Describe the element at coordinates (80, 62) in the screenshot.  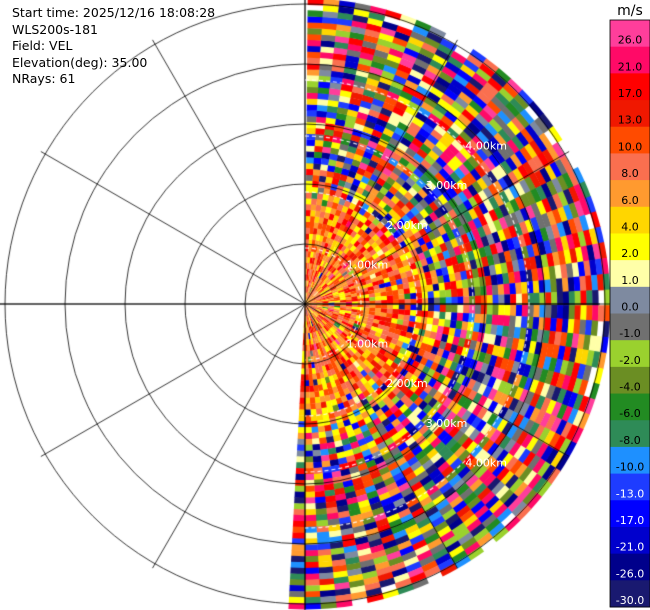
I see `elevation-label: Elevation(deg): 35.00` at that location.